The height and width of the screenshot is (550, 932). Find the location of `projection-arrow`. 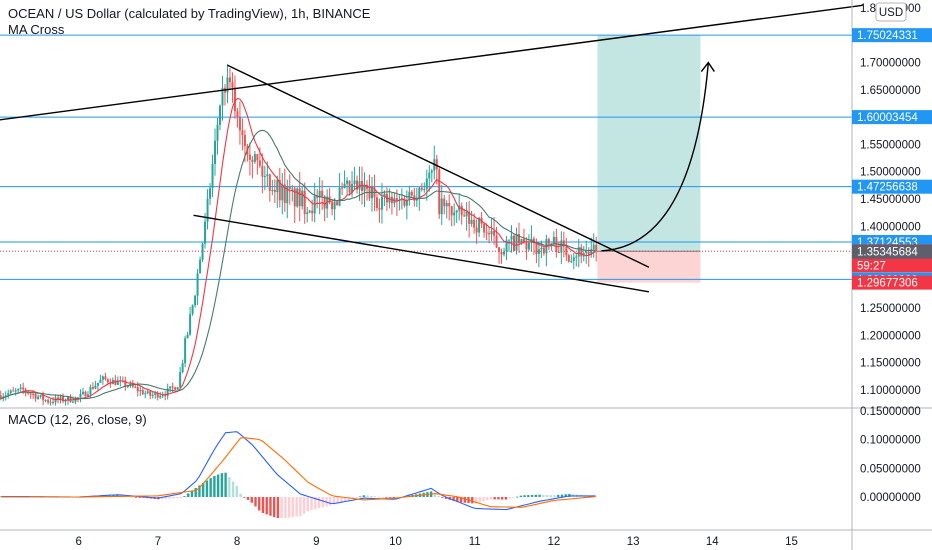

projection-arrow is located at coordinates (655, 157).